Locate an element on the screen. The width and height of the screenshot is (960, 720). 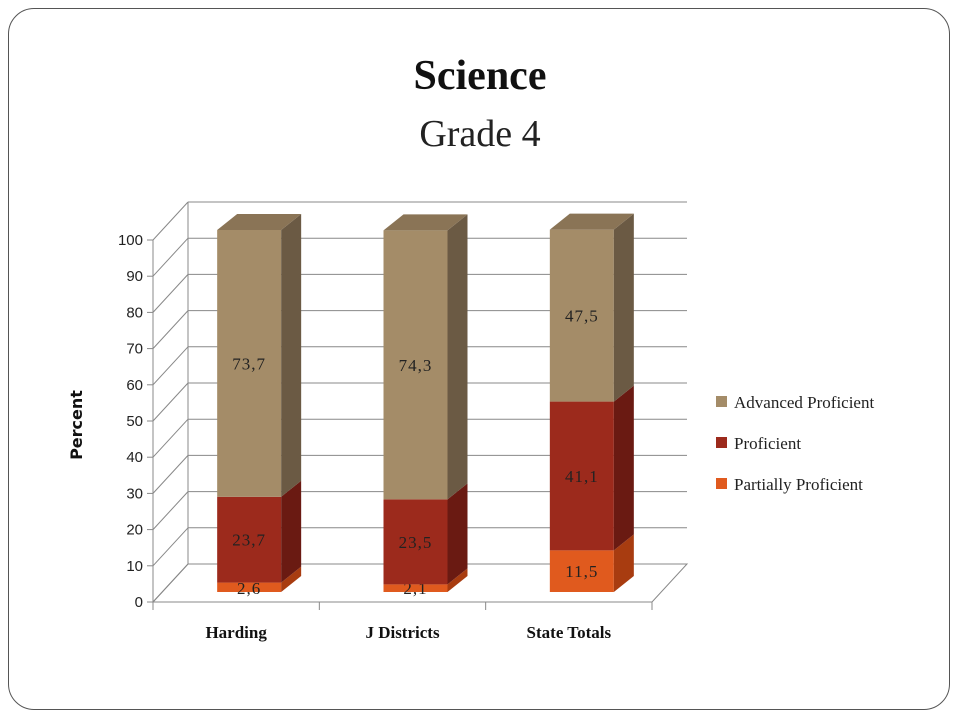
y-tick-label: 20 is located at coordinates (134, 530).